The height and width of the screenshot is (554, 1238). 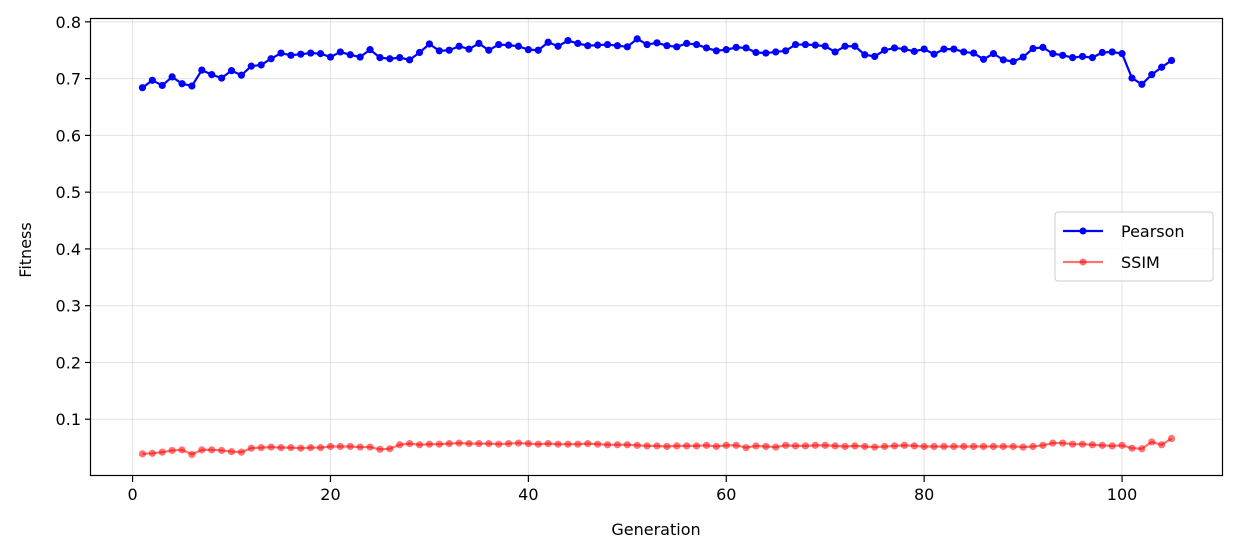 What do you see at coordinates (68, 249) in the screenshot?
I see `y-tick-label: 0.4` at bounding box center [68, 249].